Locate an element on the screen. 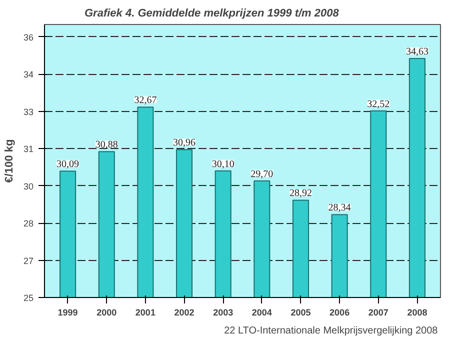 The height and width of the screenshot is (341, 450). y-tick-label: 27 is located at coordinates (28, 261).